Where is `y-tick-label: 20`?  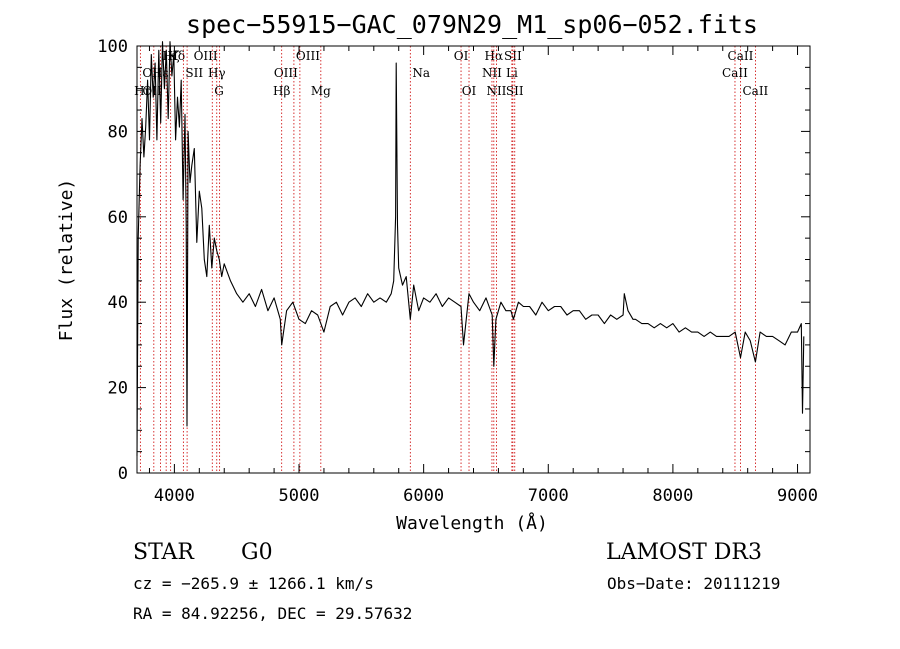 y-tick-label: 20 is located at coordinates (118, 389).